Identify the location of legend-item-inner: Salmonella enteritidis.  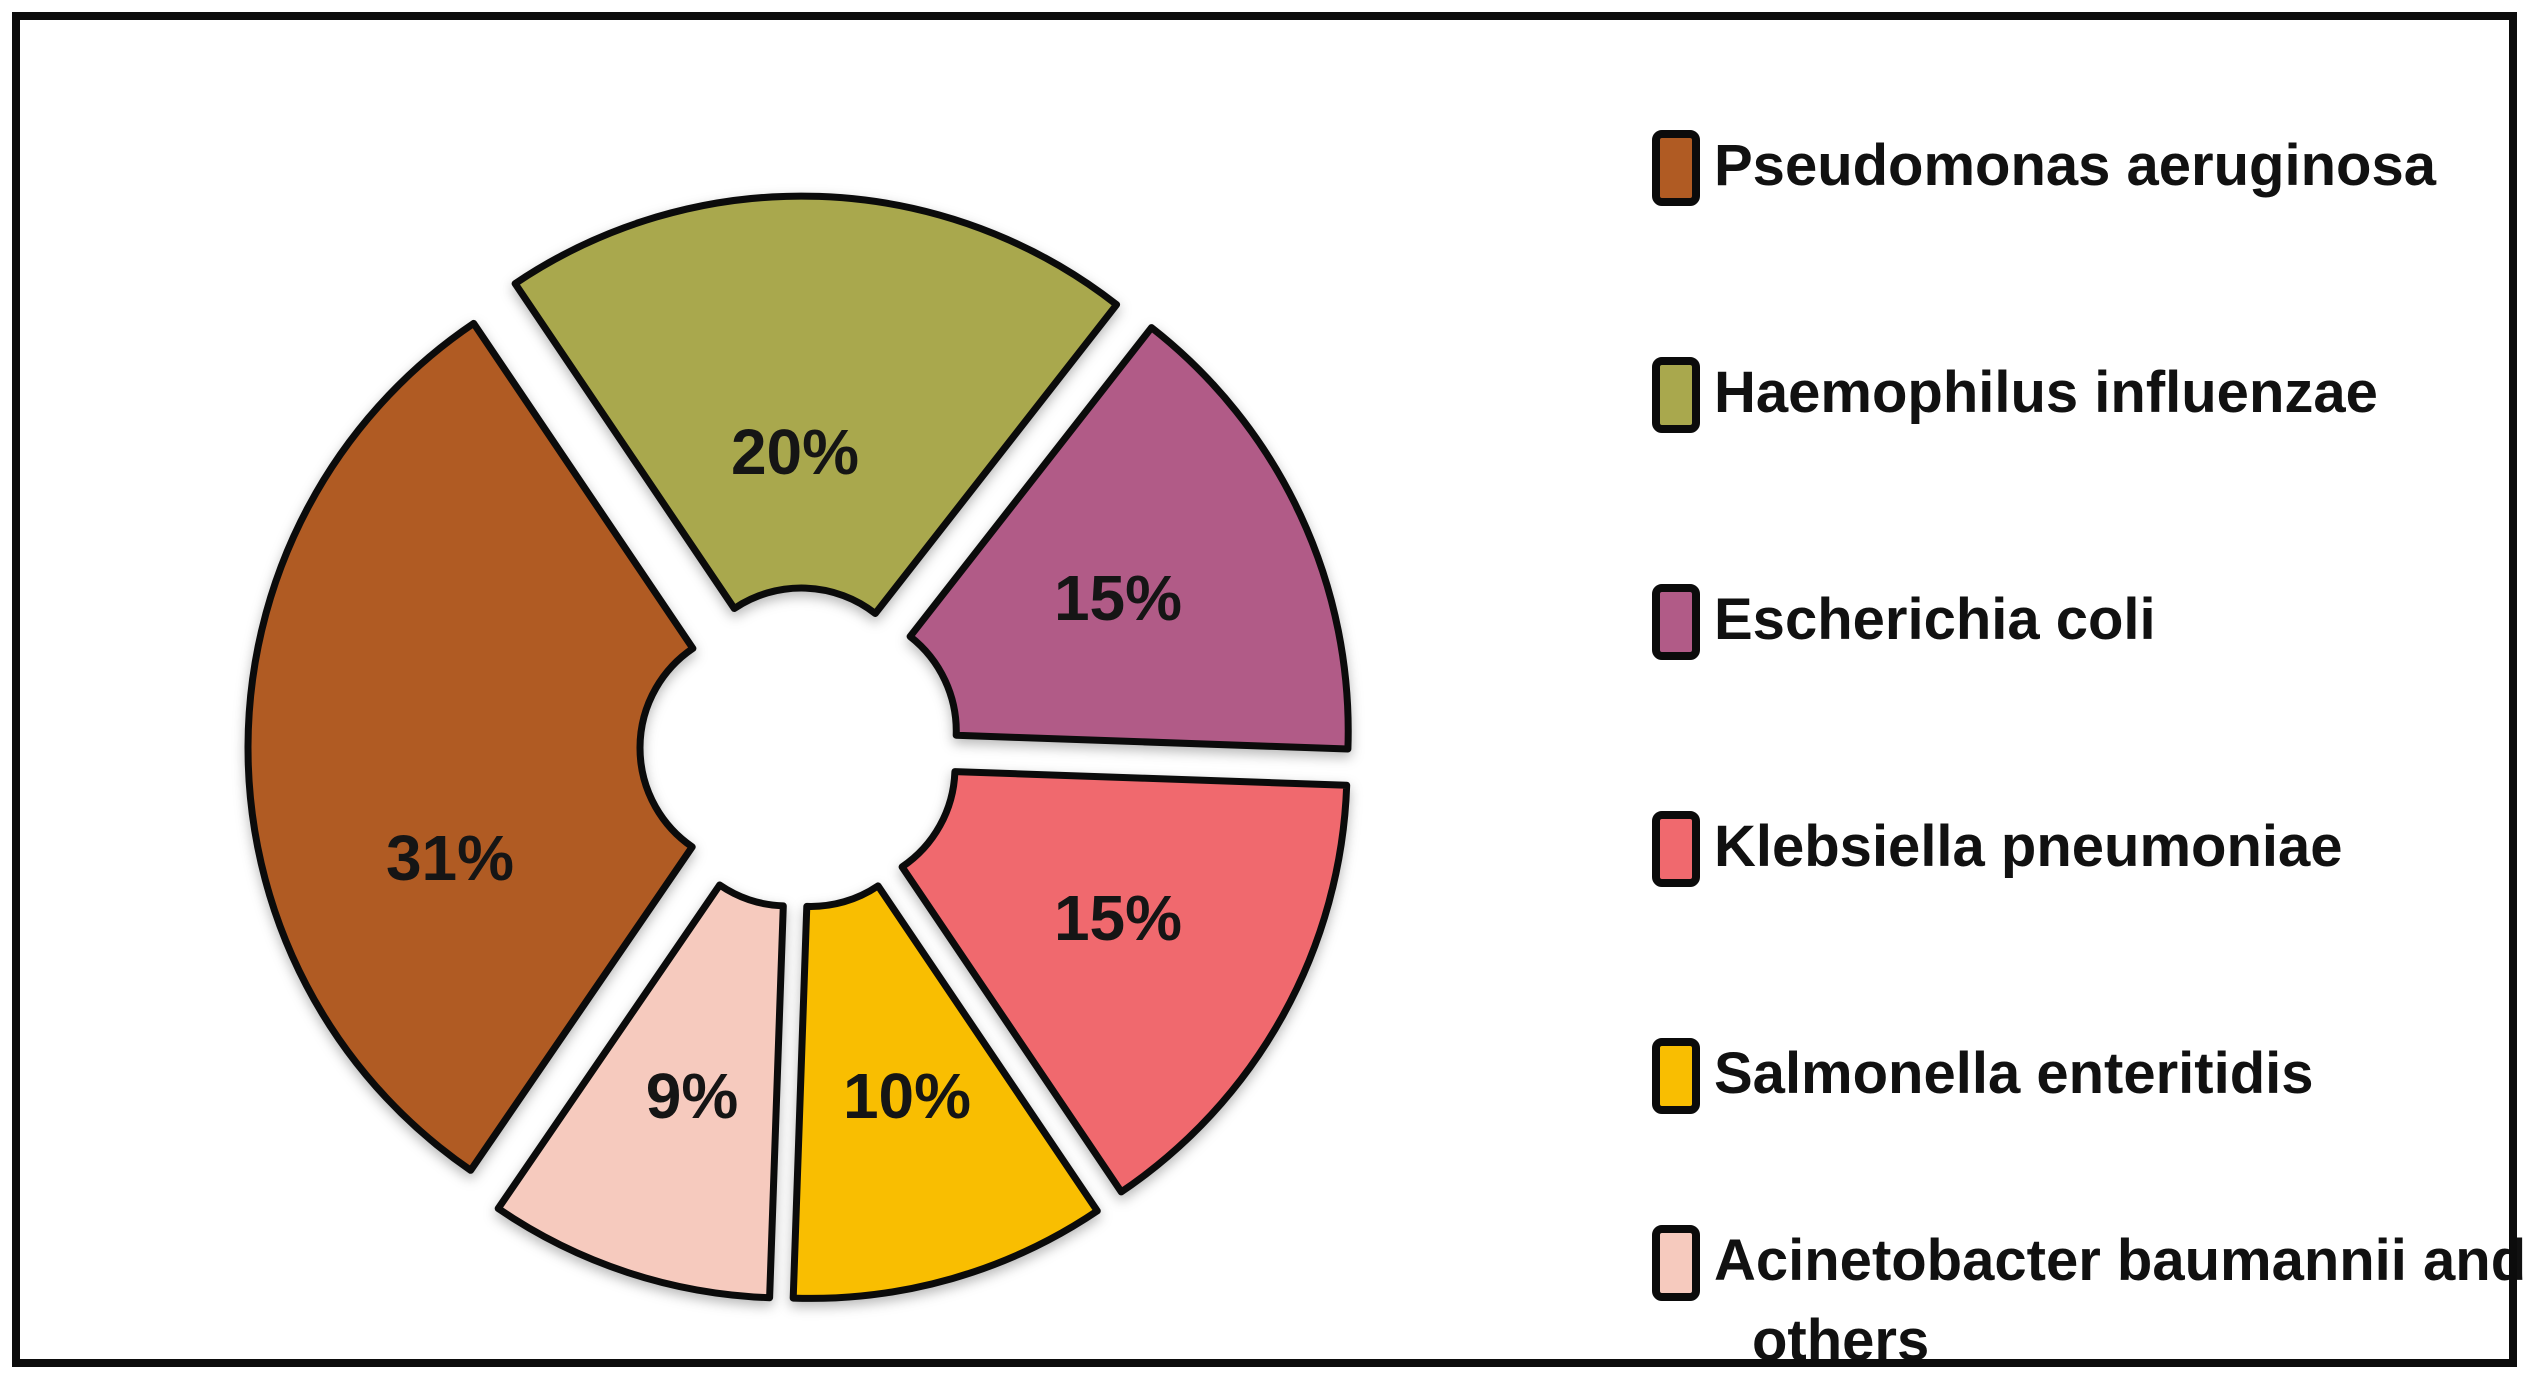
(2090, 1074).